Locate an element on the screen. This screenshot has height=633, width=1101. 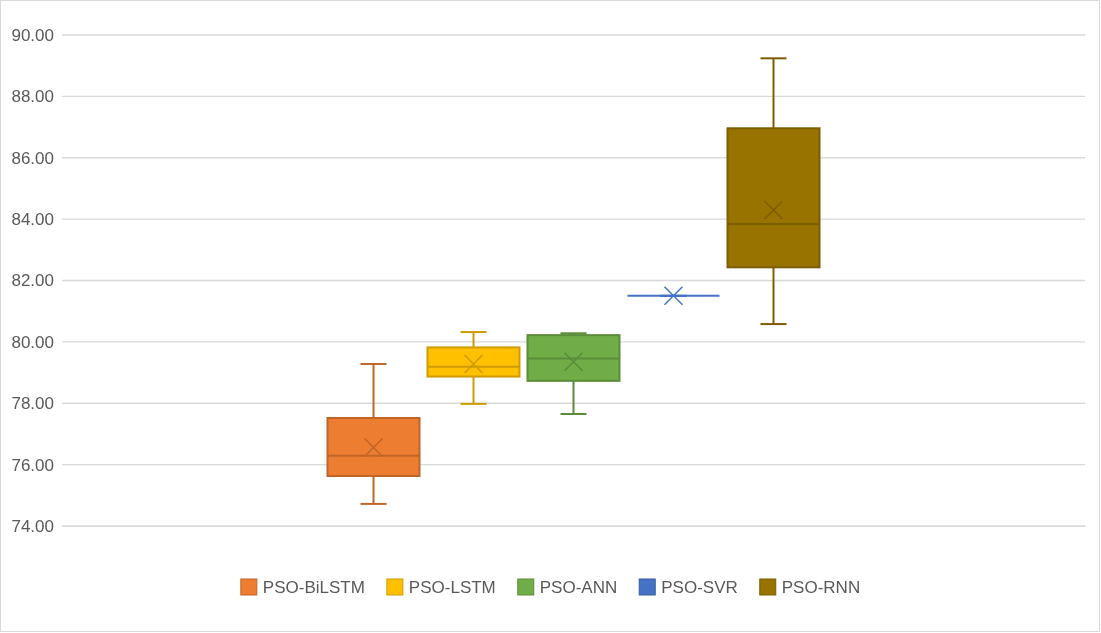
y-tick-label: 88.00 is located at coordinates (32, 97).